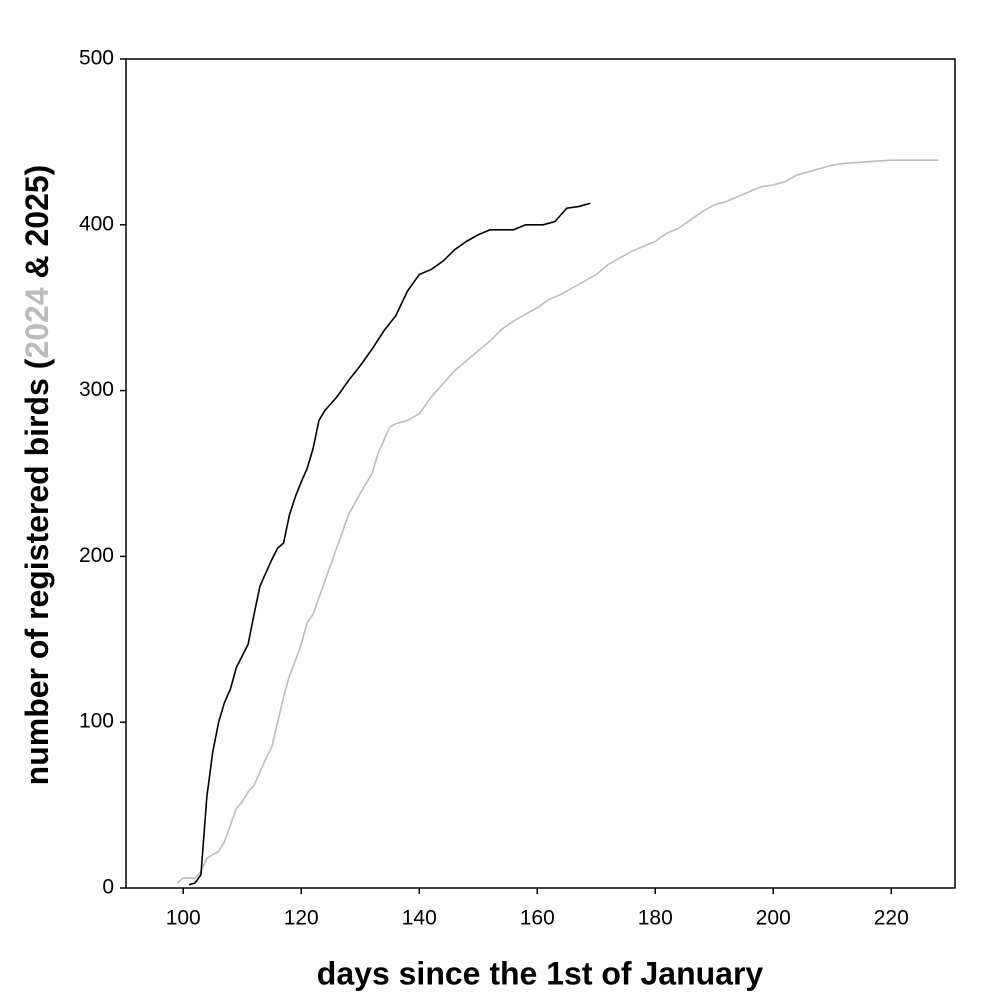 The height and width of the screenshot is (1000, 1000). I want to click on x-tick-label: 180, so click(655, 918).